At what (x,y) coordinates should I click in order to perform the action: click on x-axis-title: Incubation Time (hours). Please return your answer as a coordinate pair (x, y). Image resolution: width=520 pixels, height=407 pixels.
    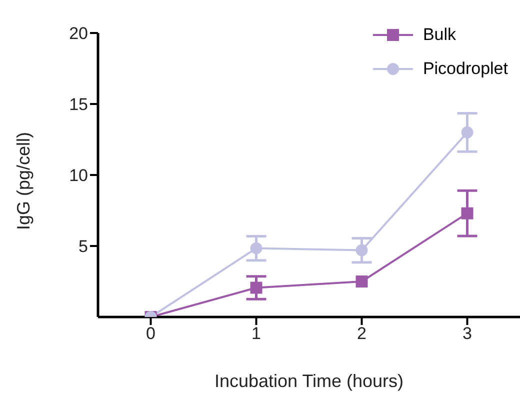
    Looking at the image, I should click on (309, 381).